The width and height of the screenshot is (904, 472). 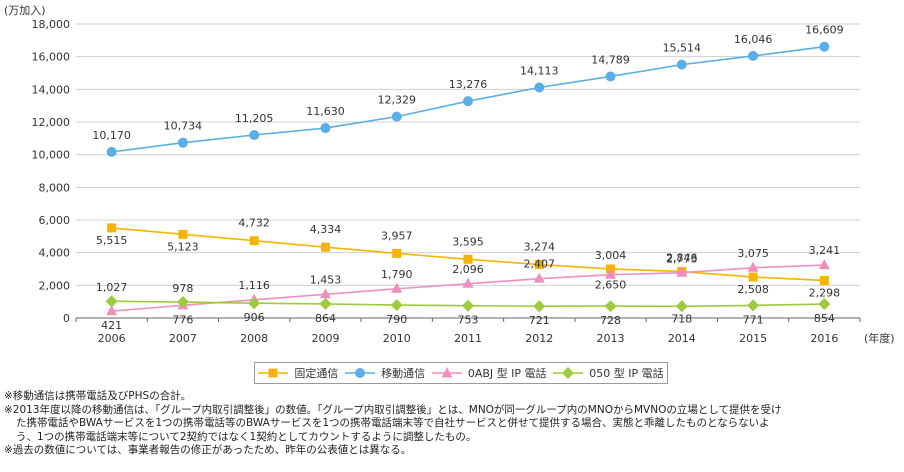 I want to click on data-label: 16,609, so click(x=824, y=30).